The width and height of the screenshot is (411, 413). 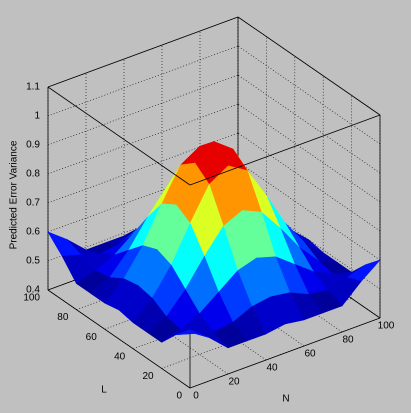 I want to click on z-tick-label: 1, so click(x=37, y=116).